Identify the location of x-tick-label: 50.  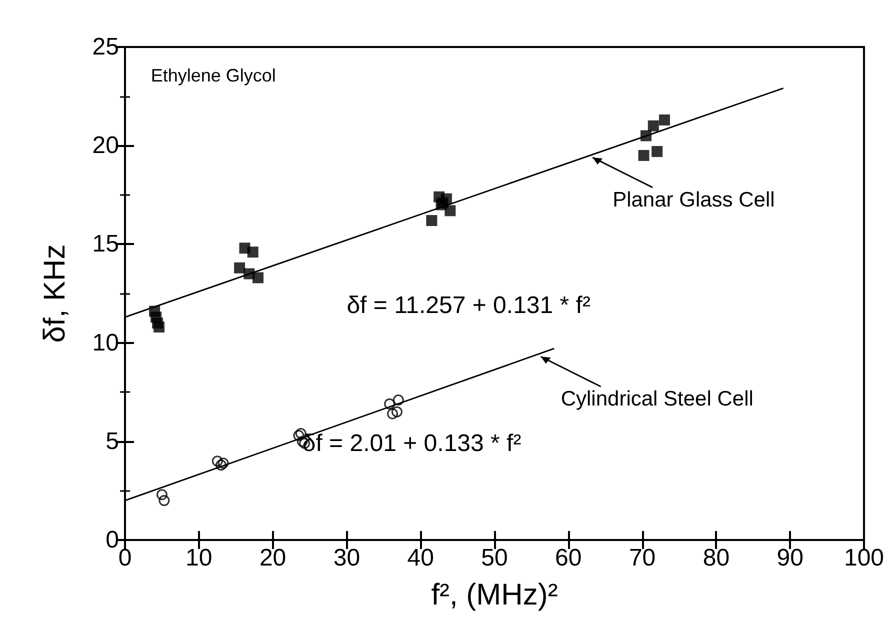
(494, 558).